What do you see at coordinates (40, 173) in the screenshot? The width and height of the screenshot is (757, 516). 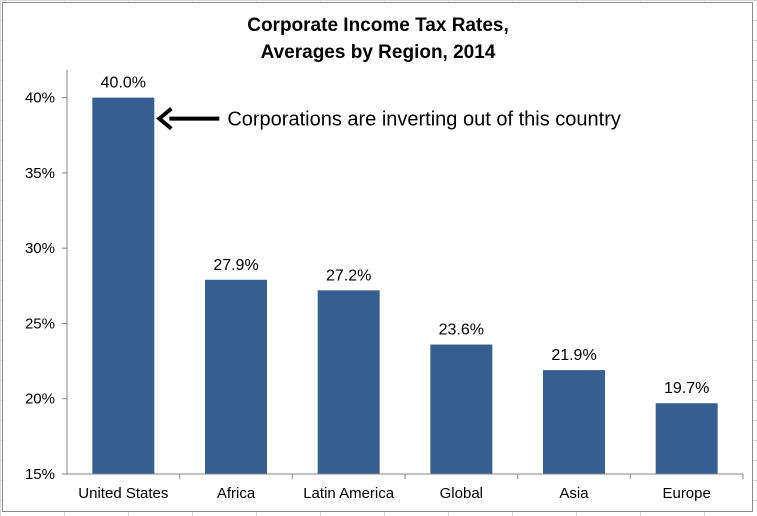 I see `y-tick-label: 35%` at bounding box center [40, 173].